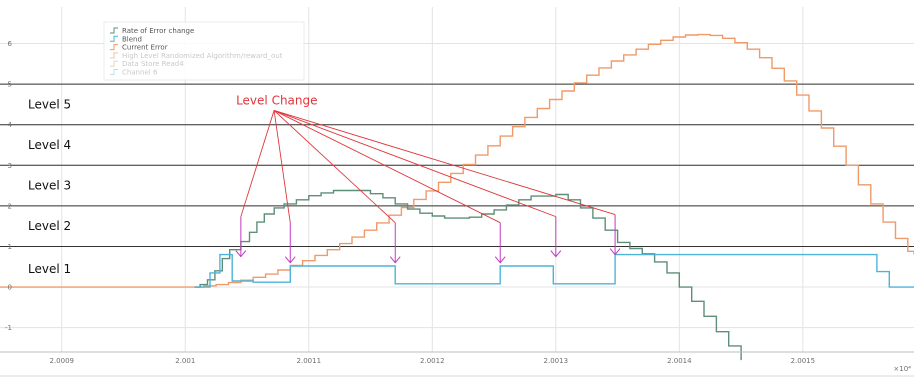 Image resolution: width=914 pixels, height=381 pixels. I want to click on x-exponent-label: ×10⁴, so click(902, 369).